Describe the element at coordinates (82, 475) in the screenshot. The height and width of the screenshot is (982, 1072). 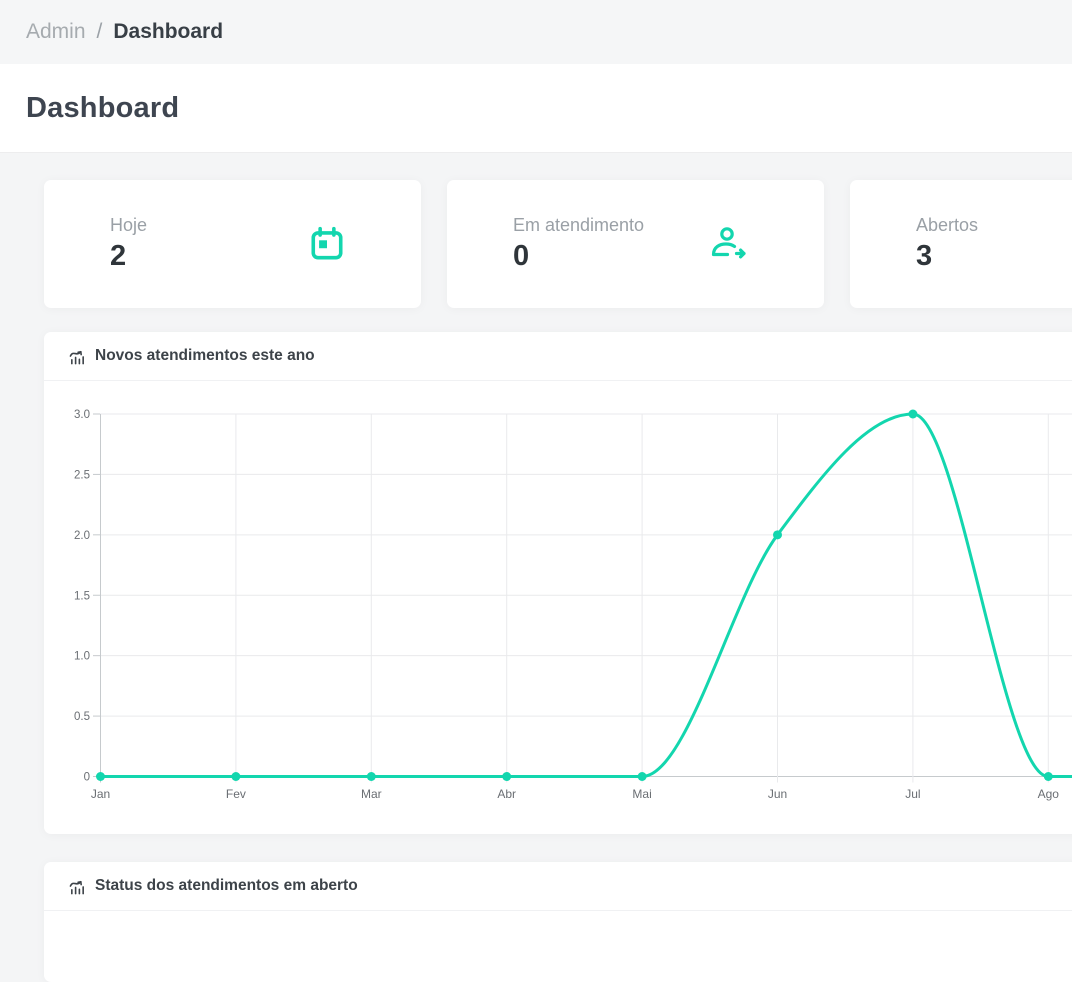
I see `svg-text: 2.5` at that location.